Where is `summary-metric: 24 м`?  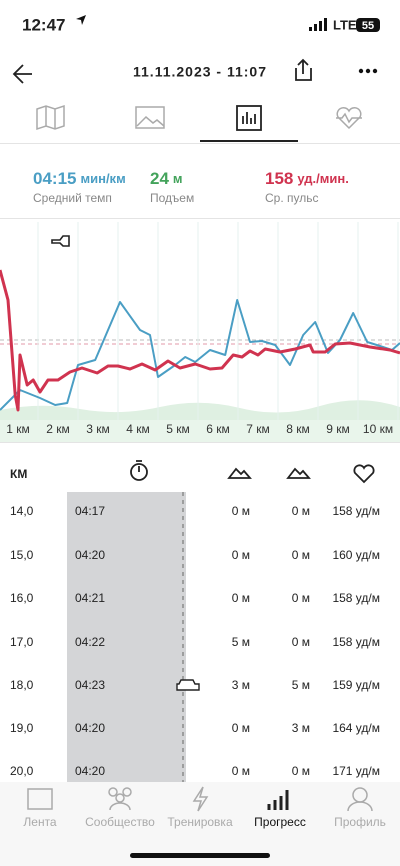
summary-metric: 24 м is located at coordinates (166, 178).